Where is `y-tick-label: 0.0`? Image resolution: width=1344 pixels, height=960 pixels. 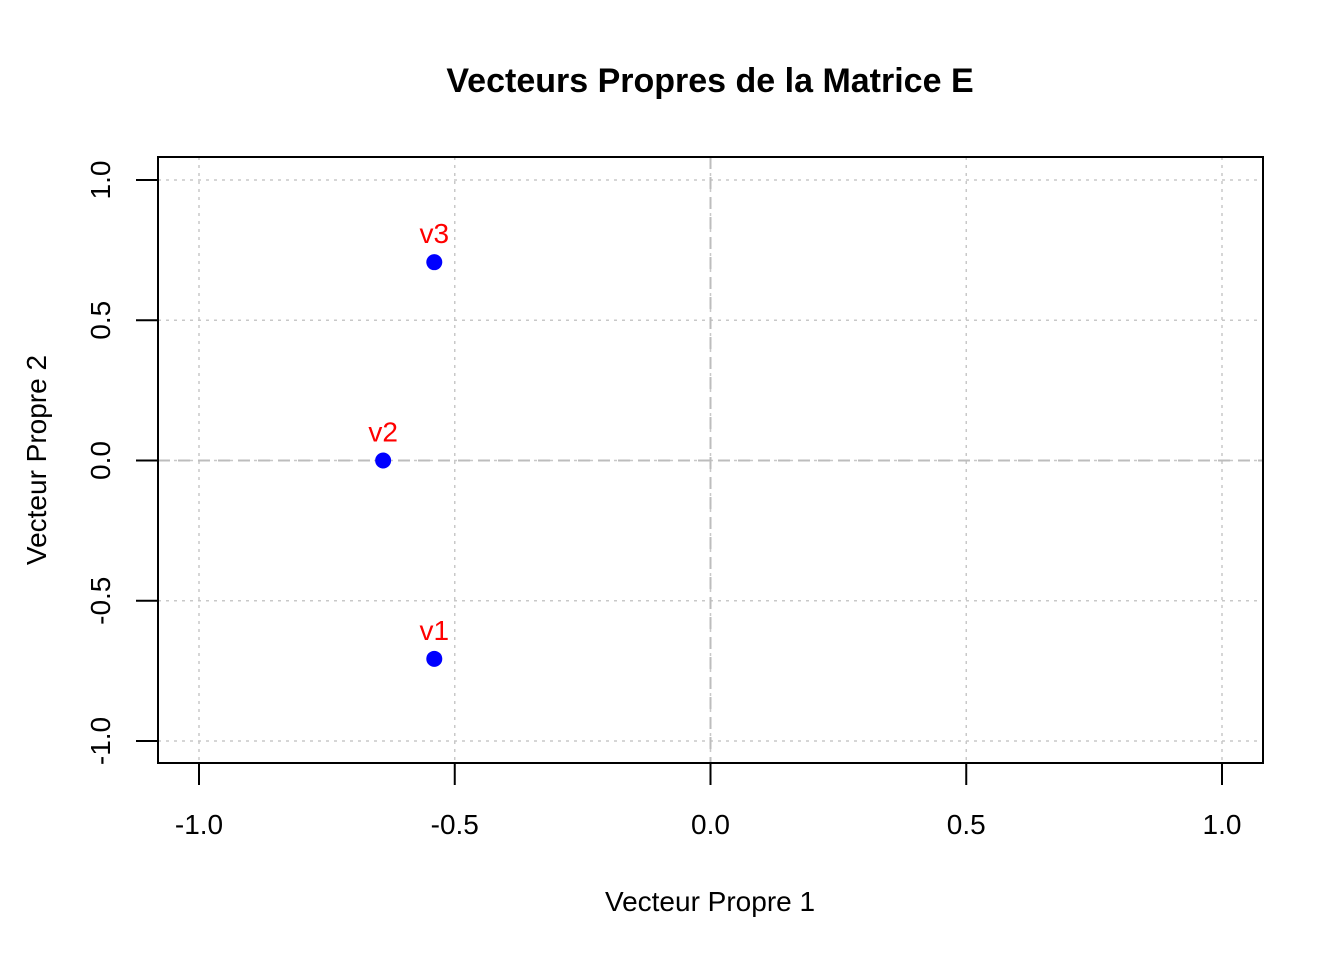 y-tick-label: 0.0 is located at coordinates (100, 460).